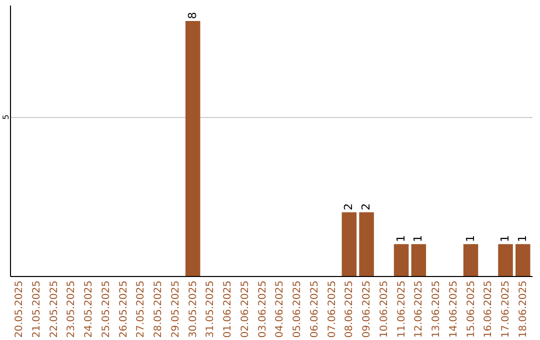 The width and height of the screenshot is (540, 340). I want to click on x-tick-label: 04.06.2025, so click(280, 309).